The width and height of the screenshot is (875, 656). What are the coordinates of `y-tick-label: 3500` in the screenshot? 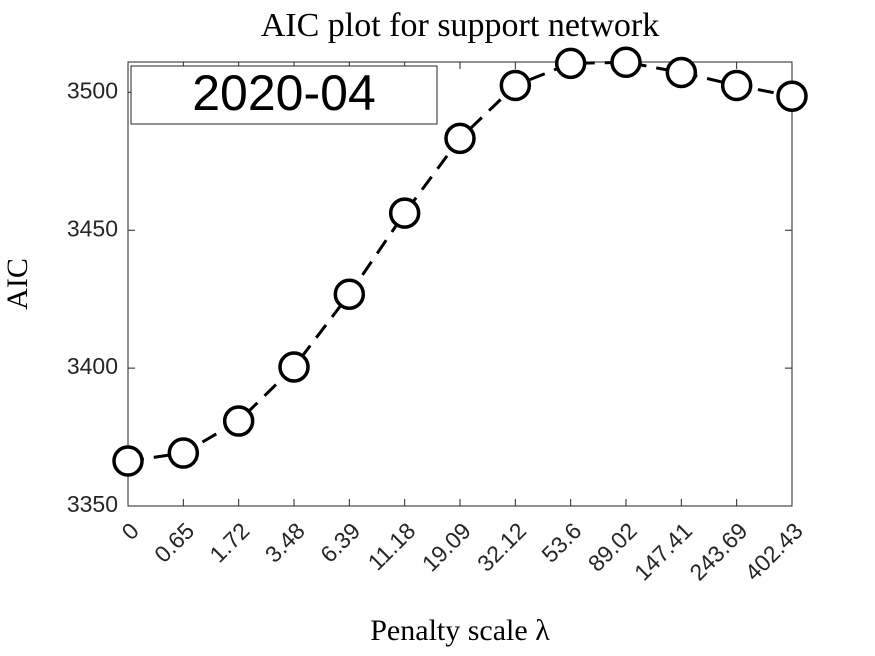 It's located at (92, 90).